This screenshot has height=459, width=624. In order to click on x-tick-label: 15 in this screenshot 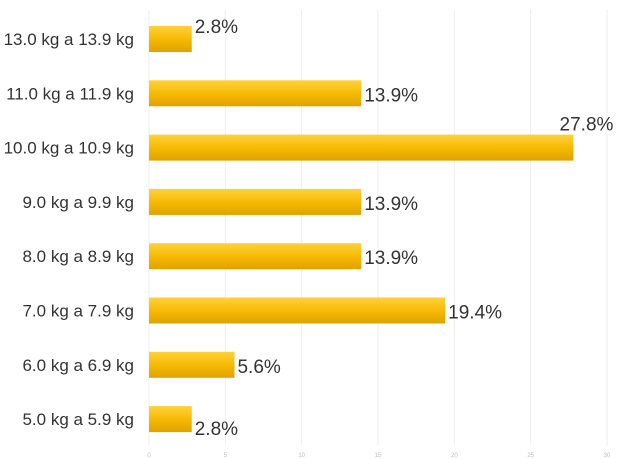, I will do `click(378, 456)`.